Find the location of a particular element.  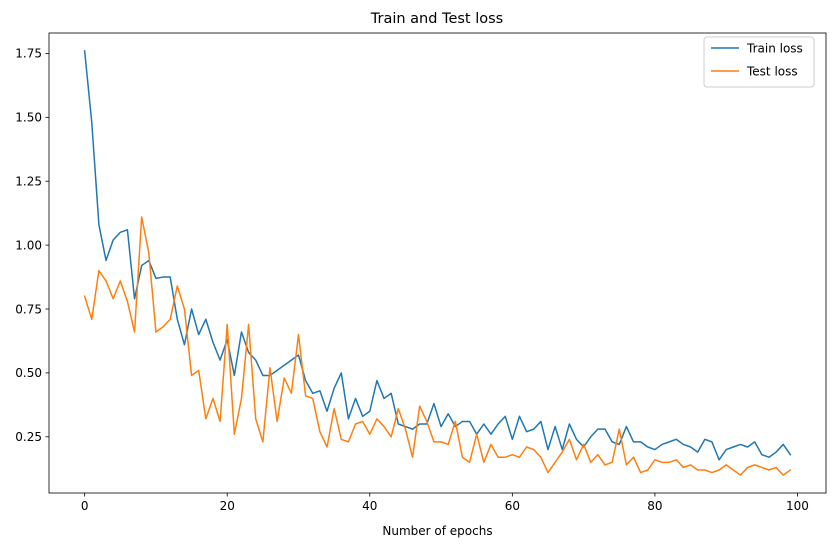

y-tick-label: 0.75 is located at coordinates (28, 309).